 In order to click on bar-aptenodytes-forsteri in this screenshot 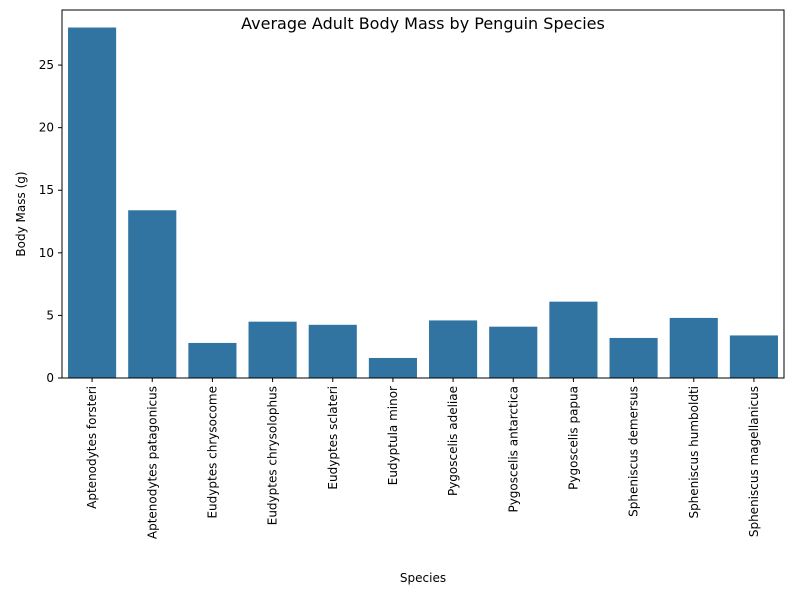, I will do `click(92, 203)`.